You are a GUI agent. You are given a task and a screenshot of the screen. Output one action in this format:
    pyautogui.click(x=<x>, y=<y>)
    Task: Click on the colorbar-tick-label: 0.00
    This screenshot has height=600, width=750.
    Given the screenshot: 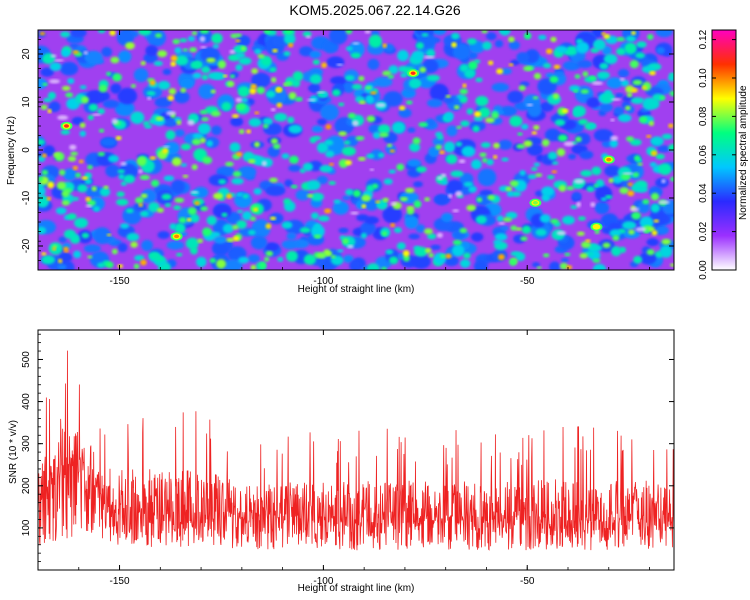 What is the action you would take?
    pyautogui.click(x=703, y=270)
    